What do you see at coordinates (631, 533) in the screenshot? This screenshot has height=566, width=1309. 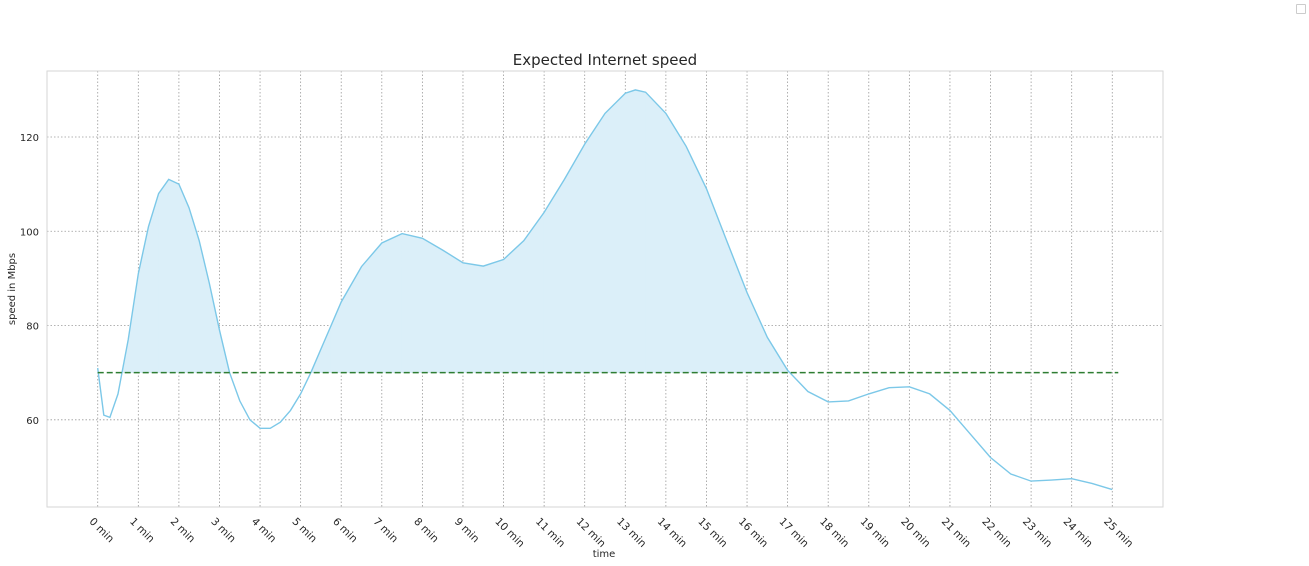 I see `x-tick-label: 13 min` at bounding box center [631, 533].